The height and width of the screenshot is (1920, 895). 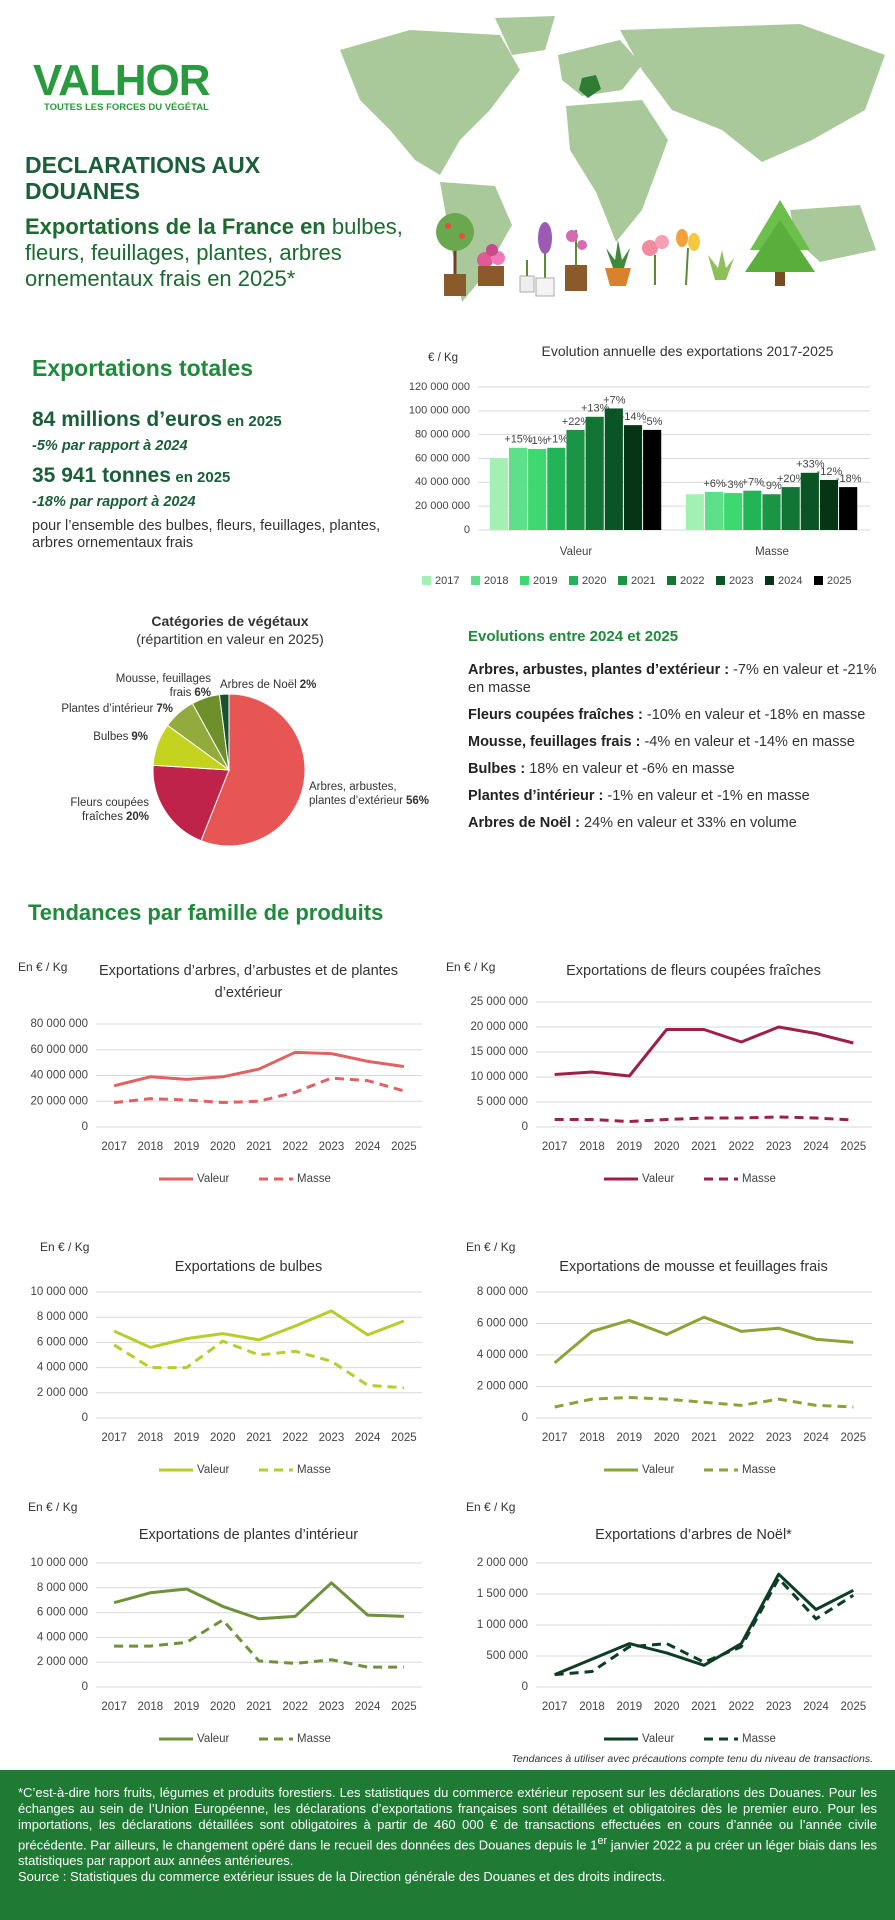 I want to click on pie-value-label: 7%, so click(x=164, y=709).